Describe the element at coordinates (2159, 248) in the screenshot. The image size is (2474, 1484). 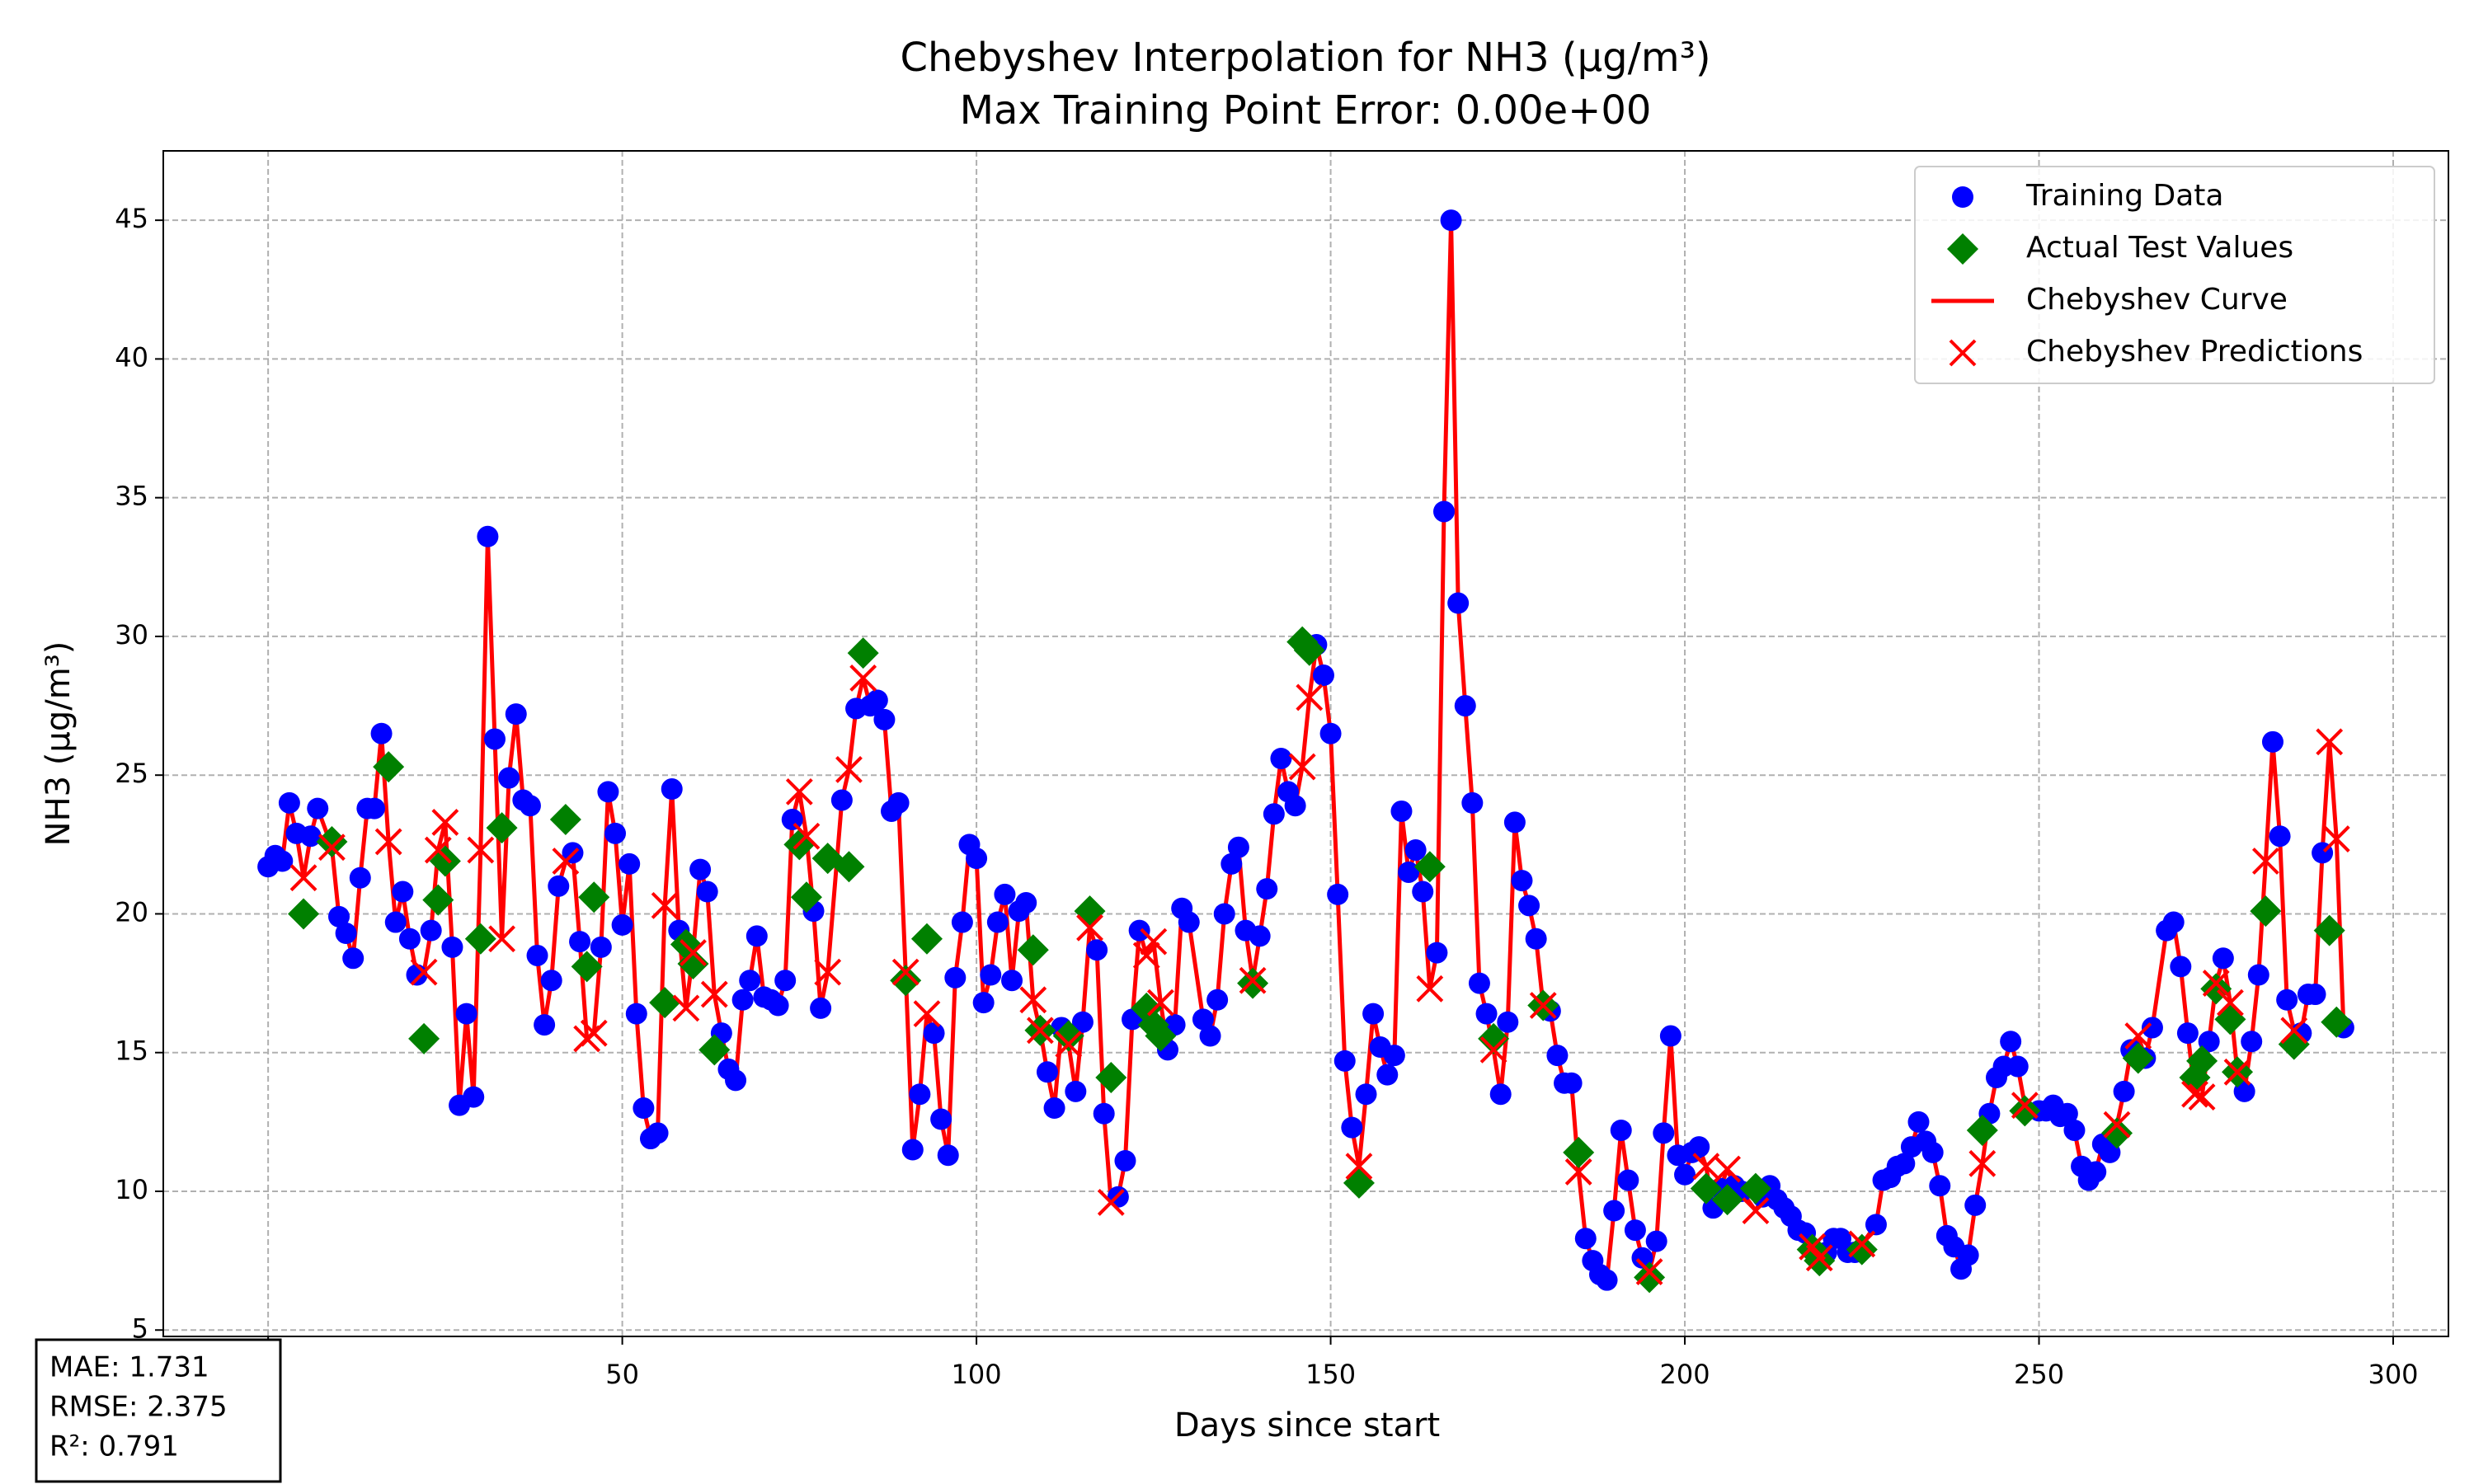
I see `legend-label: Actual Test Values` at that location.